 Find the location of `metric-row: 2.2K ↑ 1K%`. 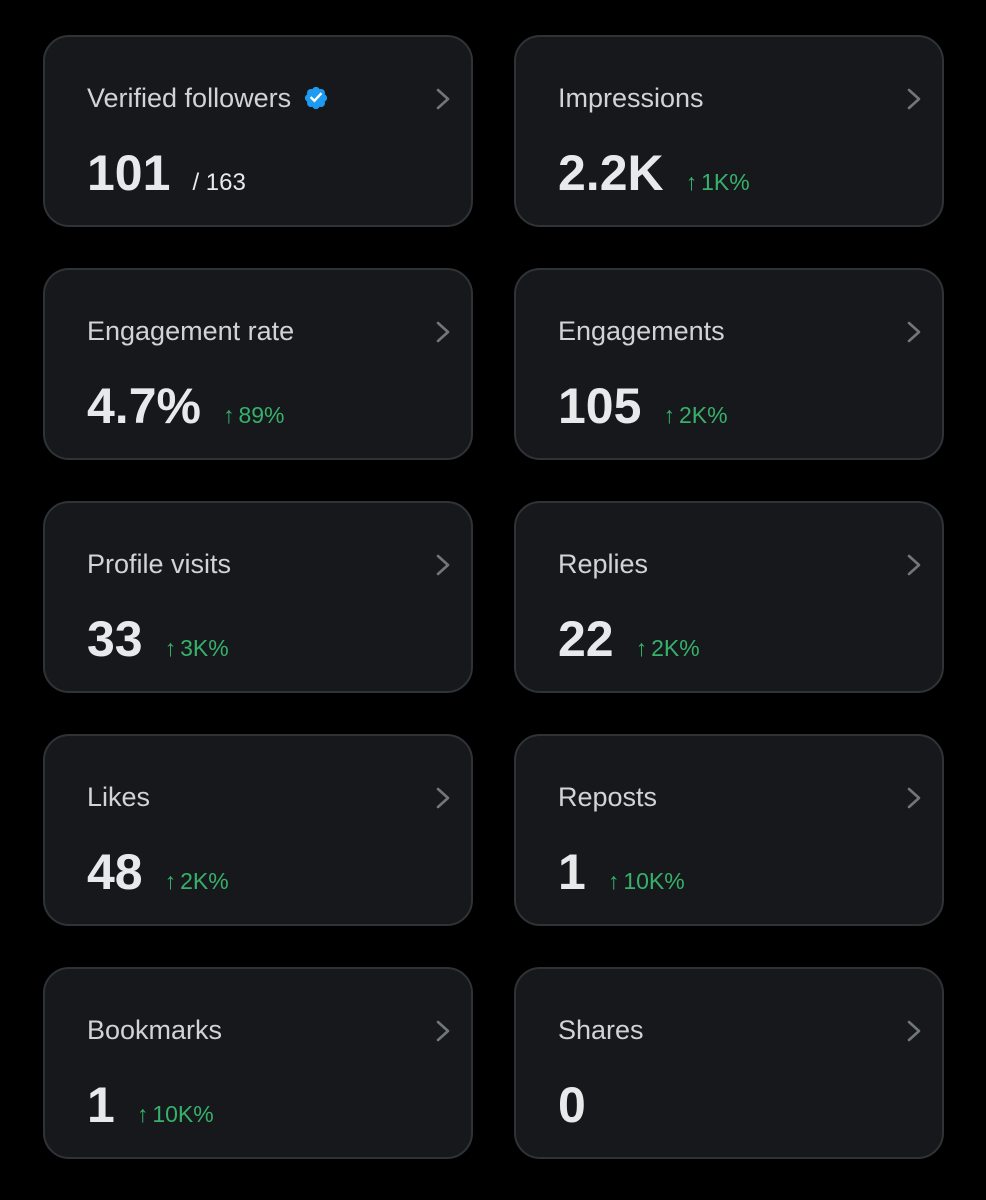

metric-row: 2.2K ↑ 1K% is located at coordinates (654, 173).